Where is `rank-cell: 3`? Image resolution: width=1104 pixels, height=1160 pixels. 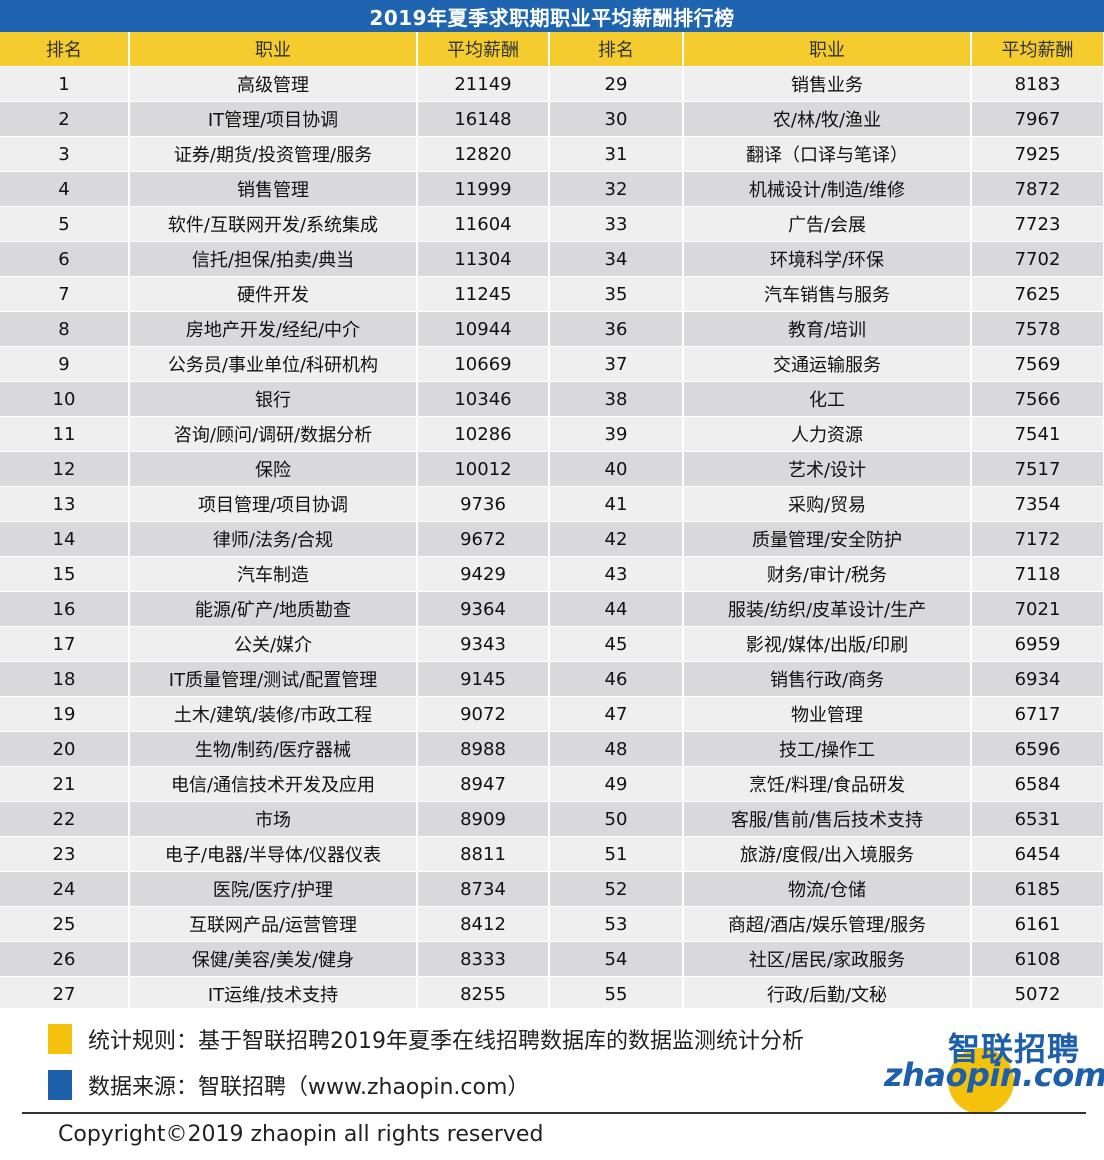
rank-cell: 3 is located at coordinates (65, 154).